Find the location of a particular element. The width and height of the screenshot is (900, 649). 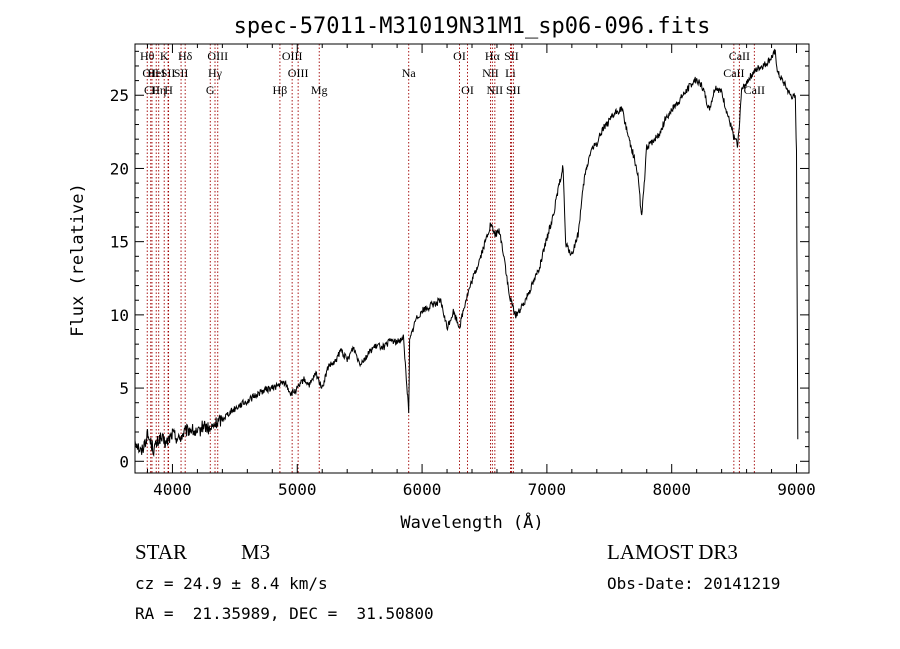

redshift-cz: cz = 24.9 ± 8.4 km/s is located at coordinates (231, 583).